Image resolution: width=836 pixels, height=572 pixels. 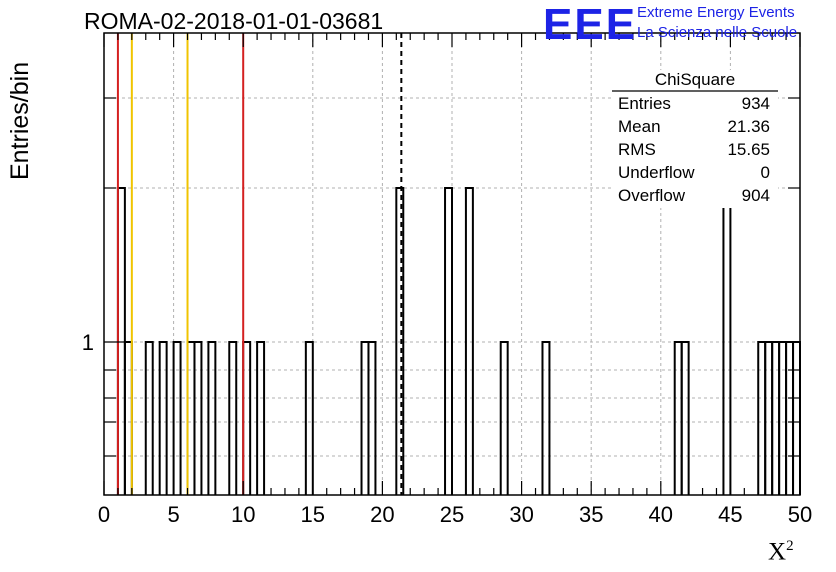 I want to click on x-tick-label: 20, so click(x=382, y=514).